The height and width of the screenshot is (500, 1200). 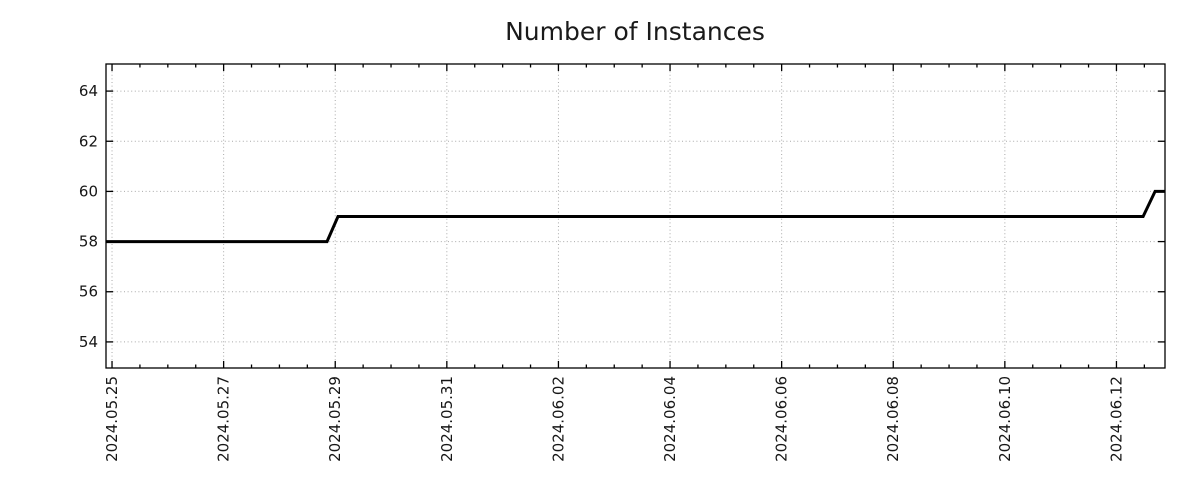 I want to click on y-tick-label: 62, so click(x=88, y=141).